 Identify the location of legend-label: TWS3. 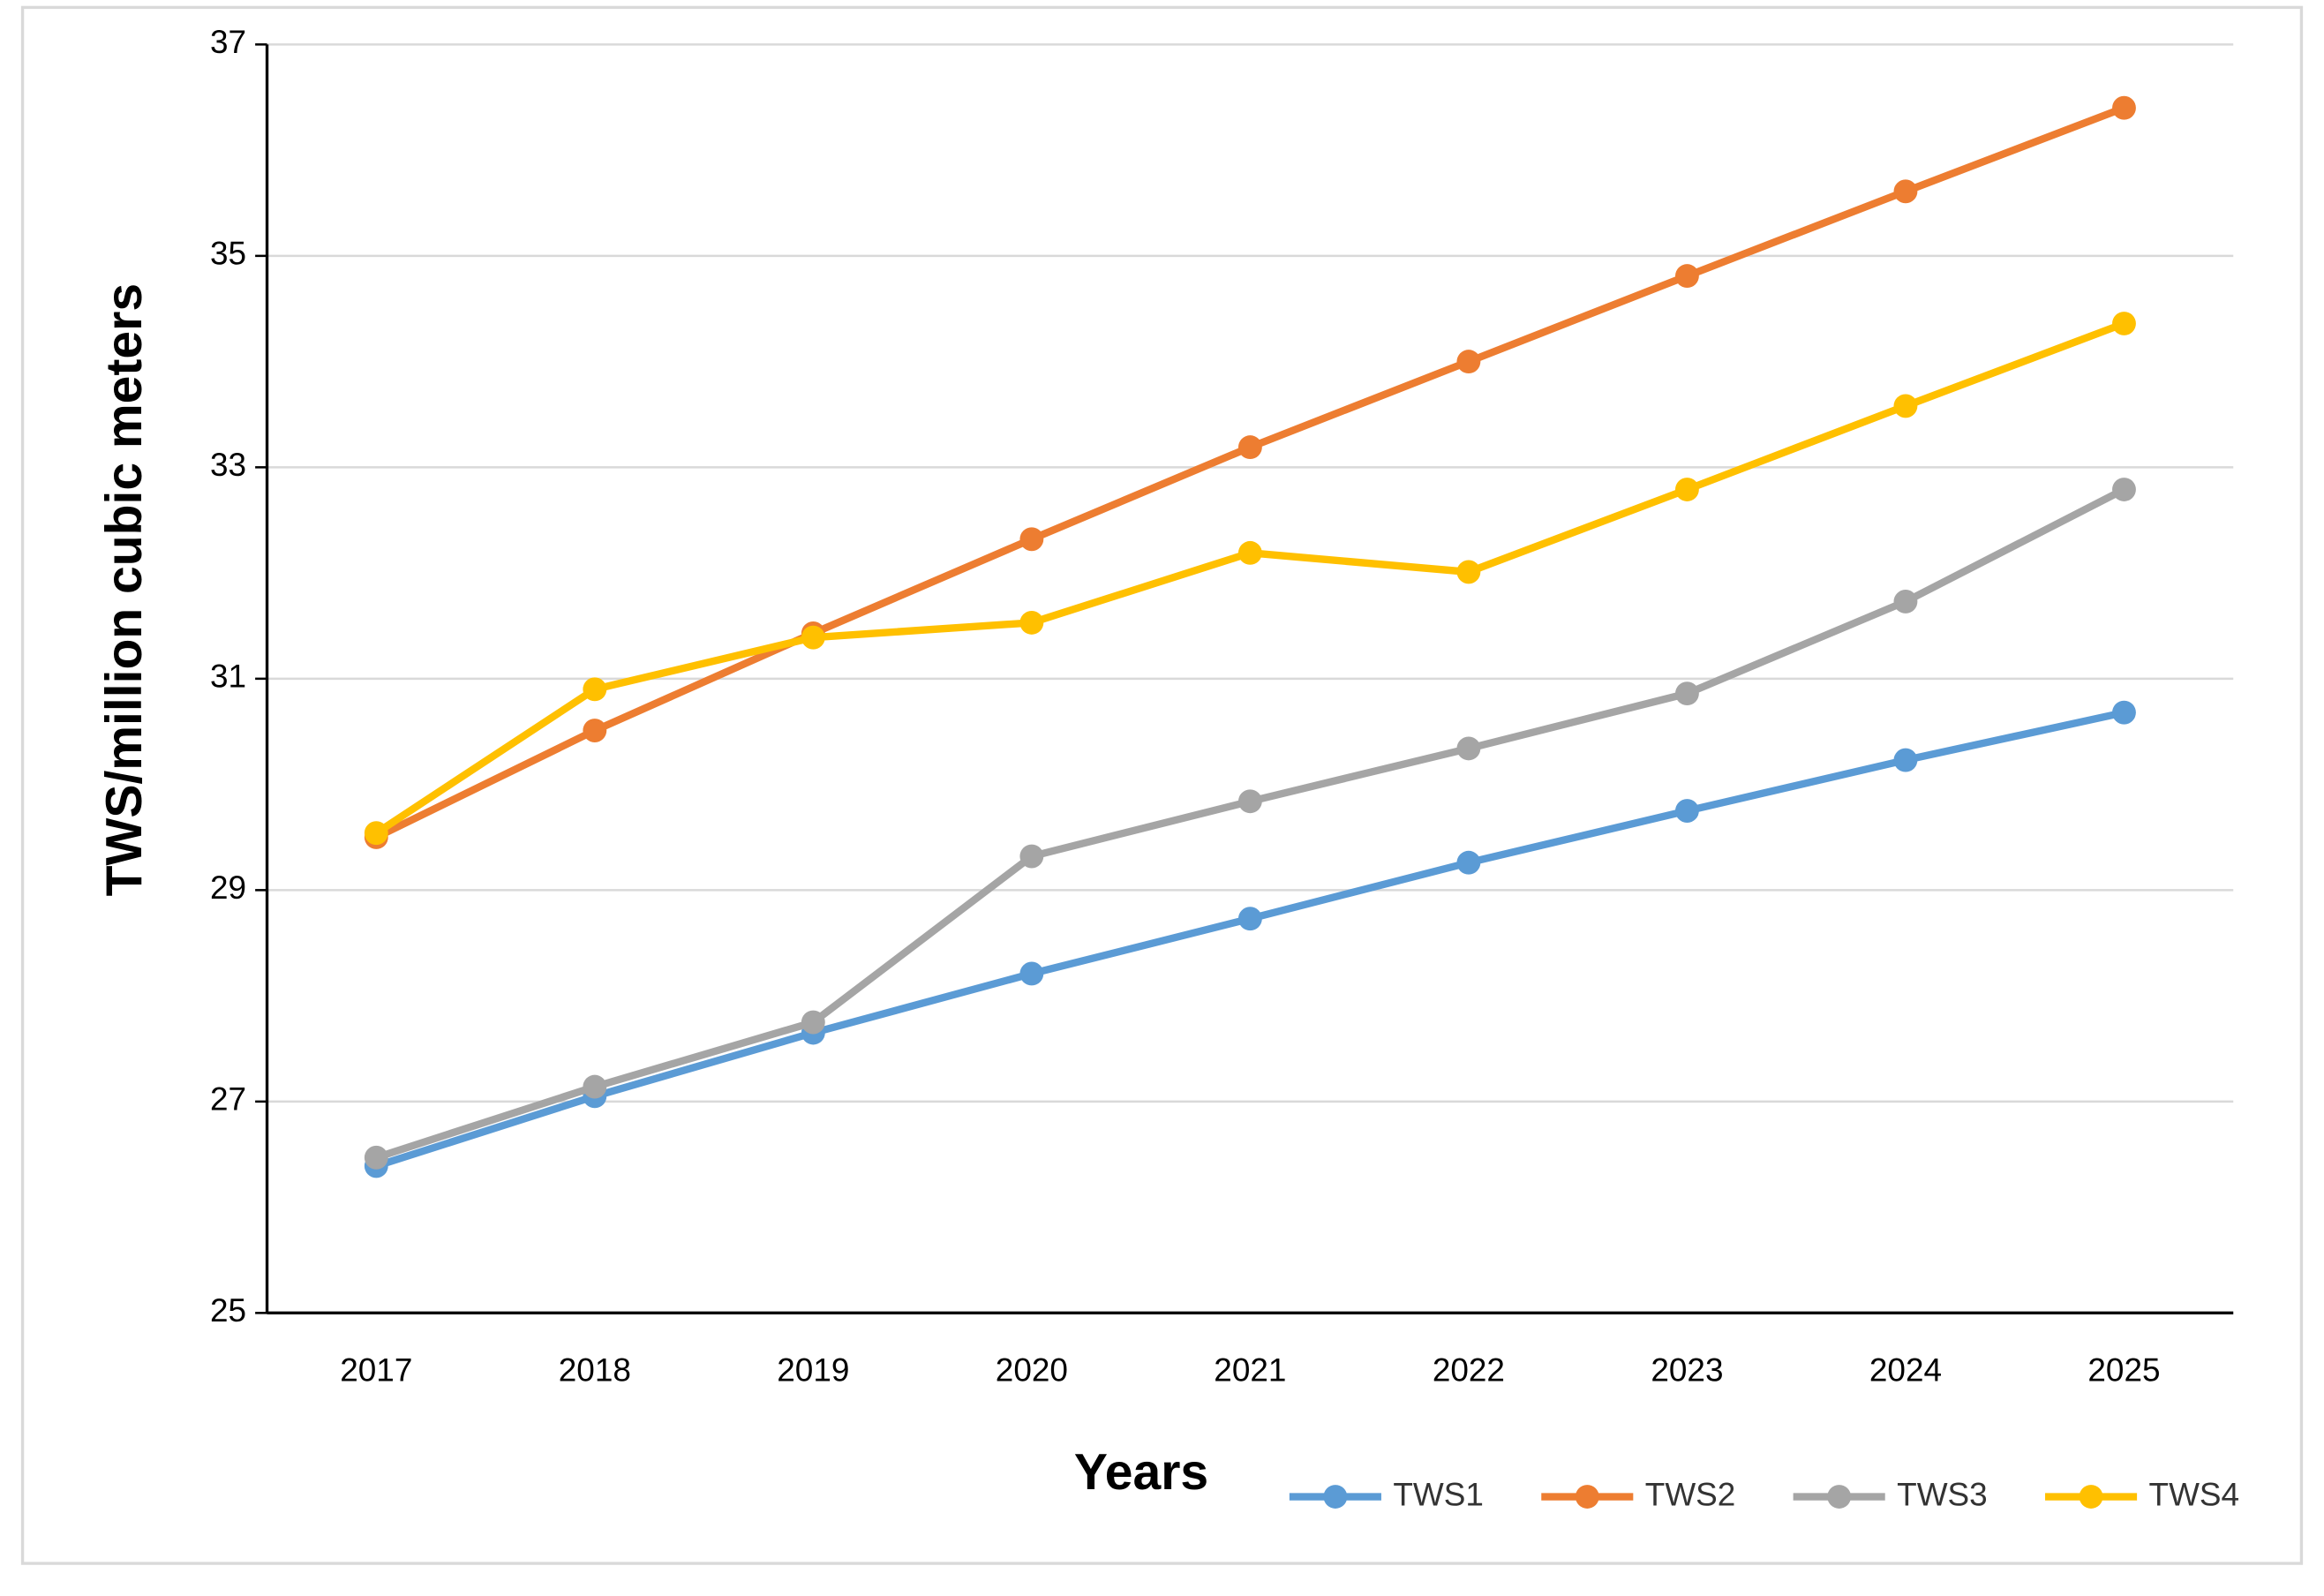
(1942, 1494).